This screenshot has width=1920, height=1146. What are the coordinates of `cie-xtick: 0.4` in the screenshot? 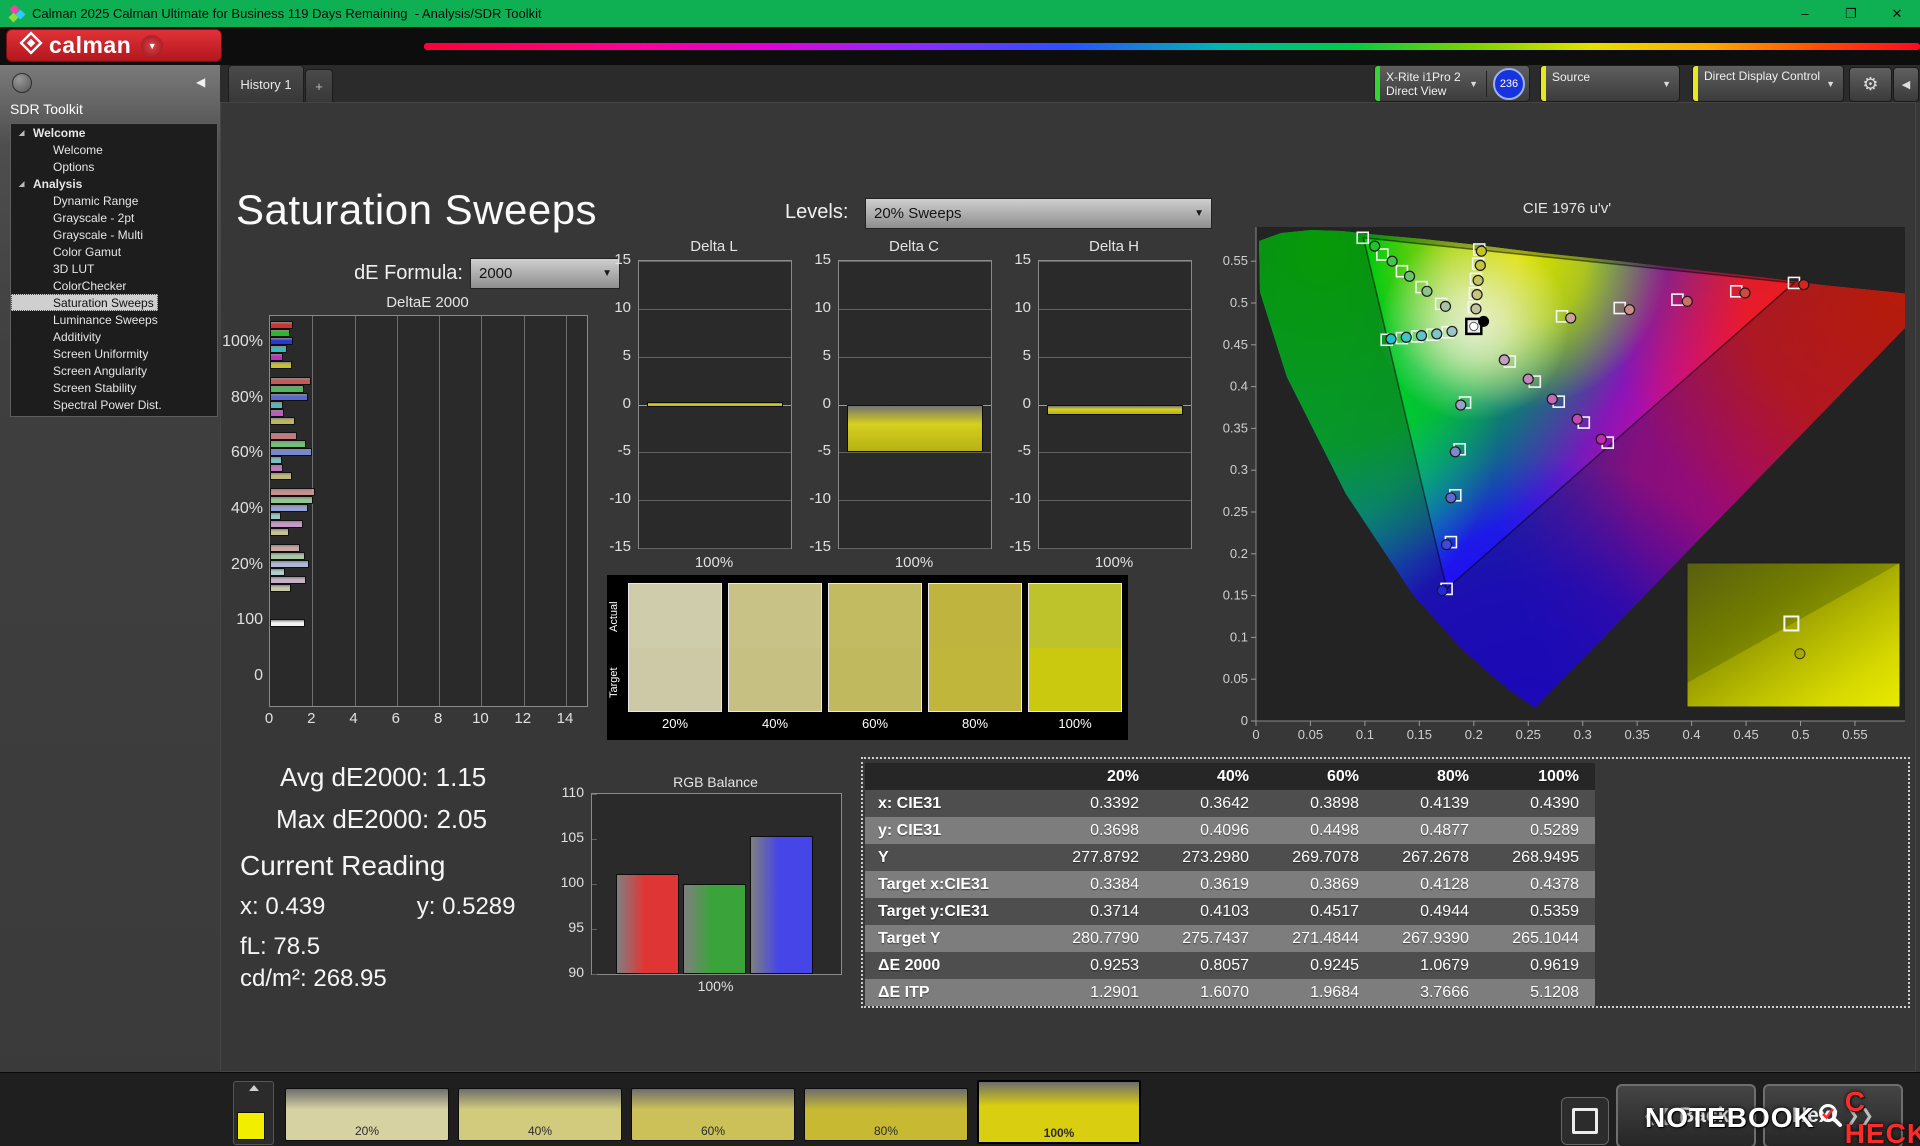 It's located at (1692, 734).